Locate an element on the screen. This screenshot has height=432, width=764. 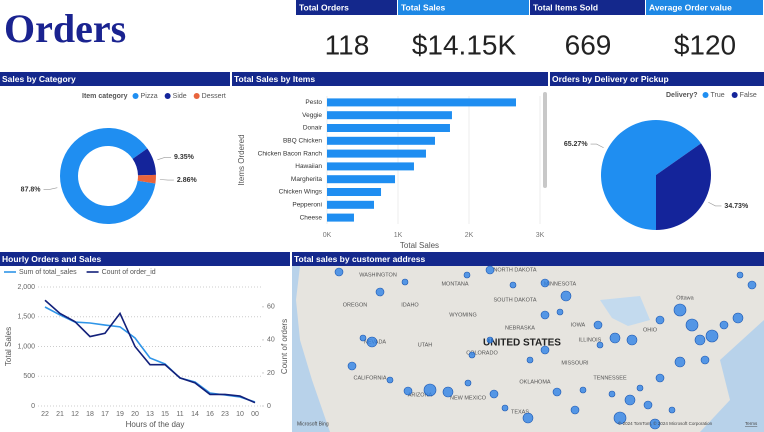
data-label: 2.86% is located at coordinates (187, 180).